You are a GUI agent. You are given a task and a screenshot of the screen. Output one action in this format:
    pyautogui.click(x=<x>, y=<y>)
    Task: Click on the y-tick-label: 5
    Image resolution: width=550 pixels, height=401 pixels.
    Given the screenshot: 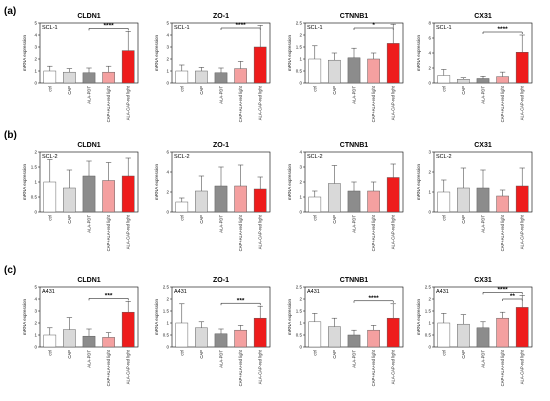 What is the action you would take?
    pyautogui.click(x=167, y=23)
    